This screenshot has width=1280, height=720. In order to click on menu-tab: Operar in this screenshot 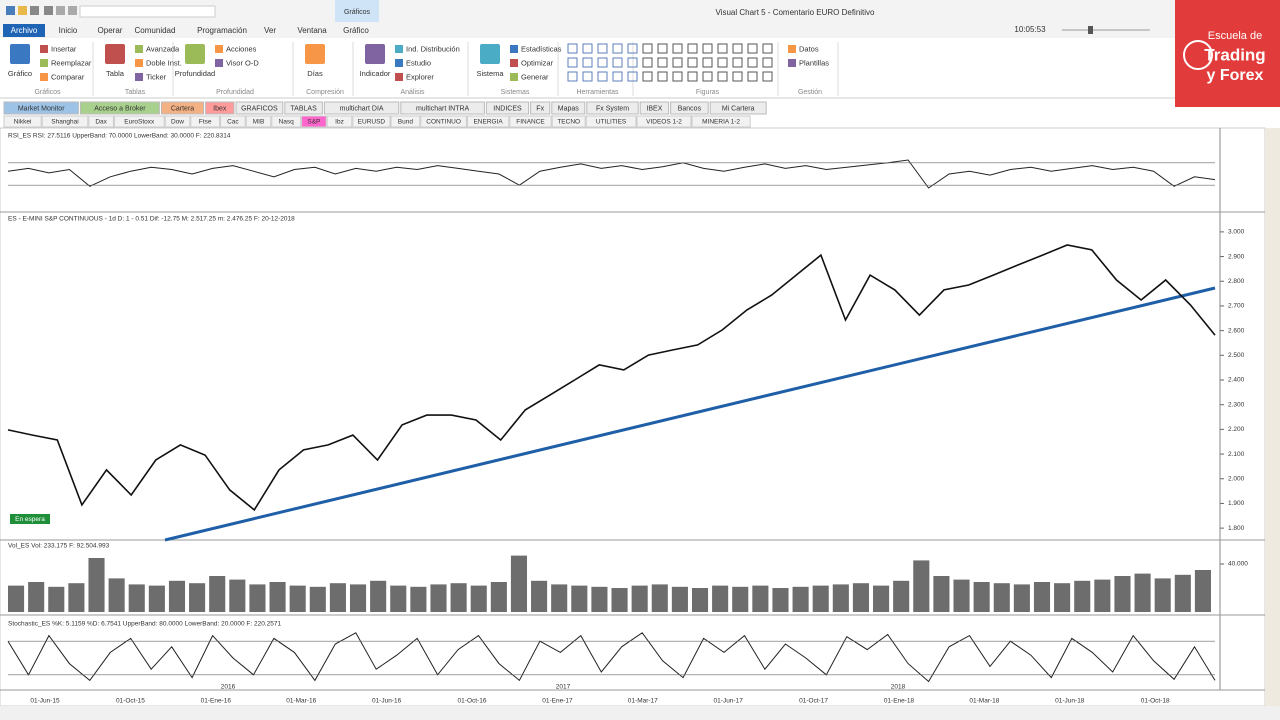, I will do `click(110, 30)`.